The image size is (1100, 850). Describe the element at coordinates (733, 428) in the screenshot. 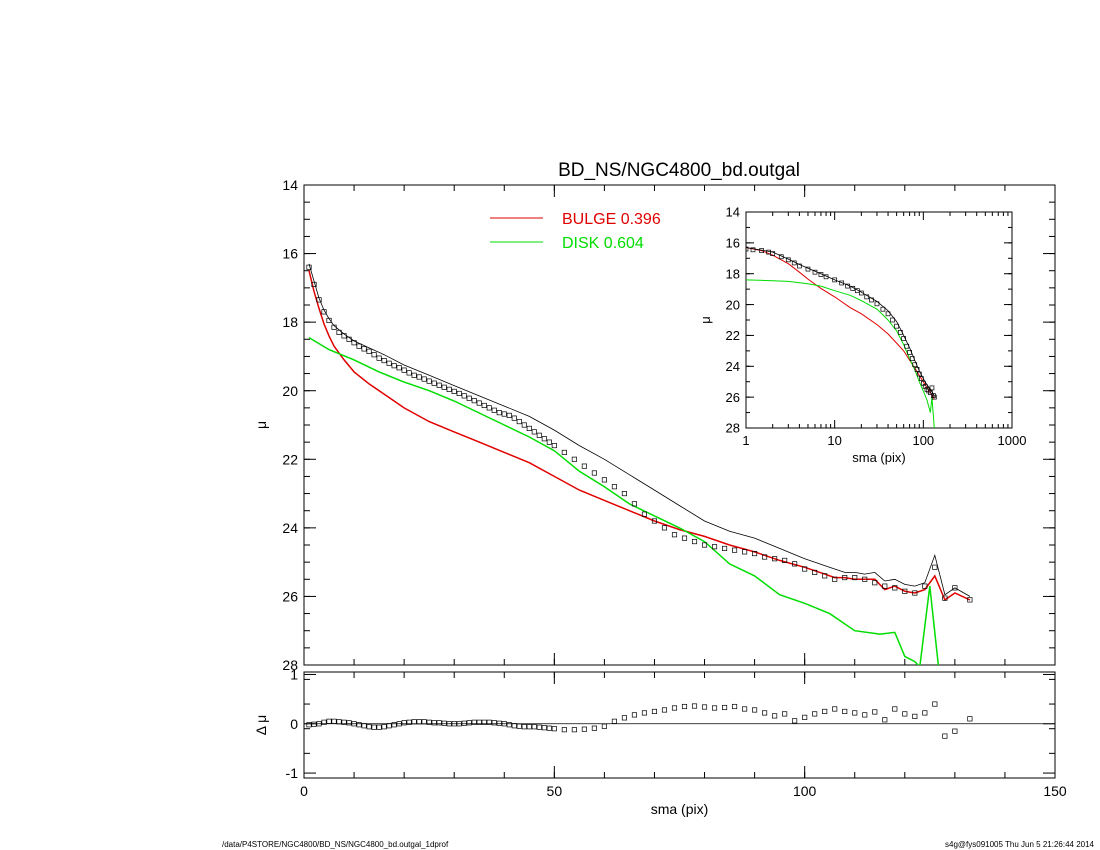

I see `inset-ytick-label: 28` at that location.